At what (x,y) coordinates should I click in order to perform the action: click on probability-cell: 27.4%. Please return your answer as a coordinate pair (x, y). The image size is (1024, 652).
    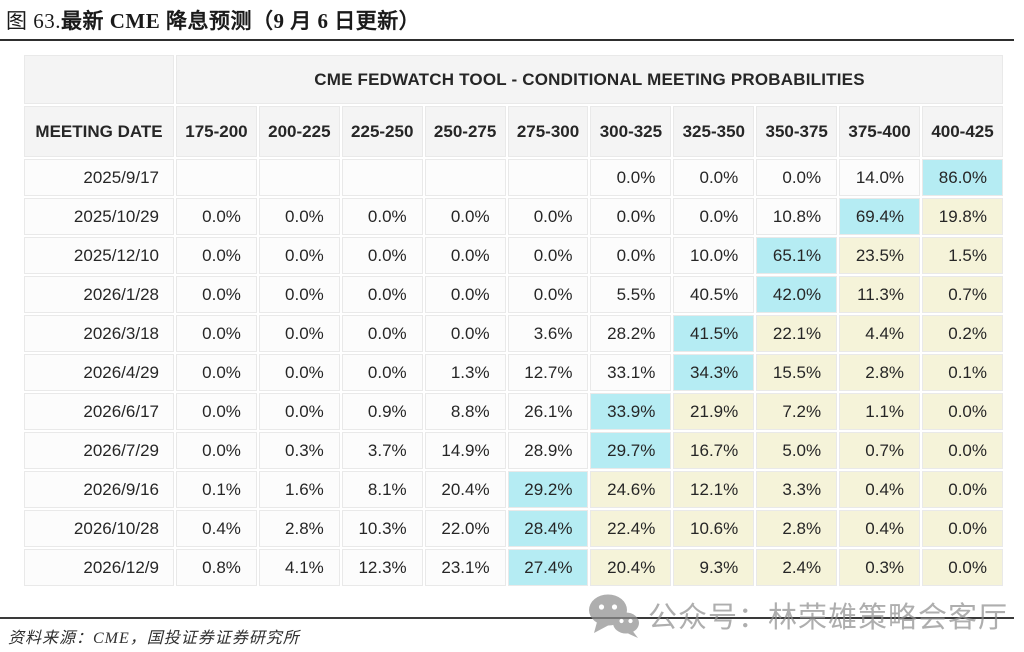
    Looking at the image, I should click on (548, 567).